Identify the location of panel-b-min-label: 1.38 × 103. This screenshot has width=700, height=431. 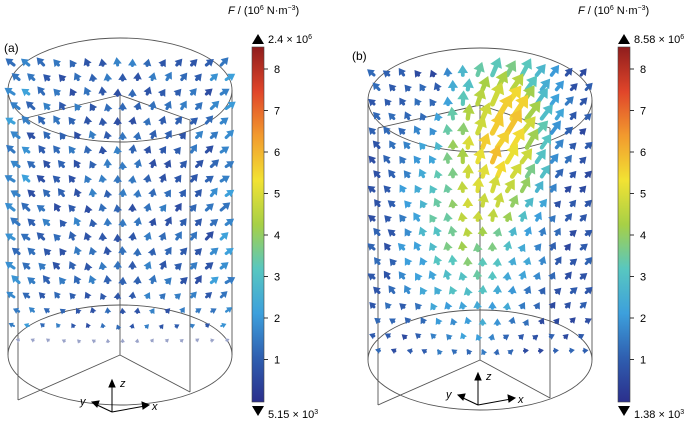
(659, 415).